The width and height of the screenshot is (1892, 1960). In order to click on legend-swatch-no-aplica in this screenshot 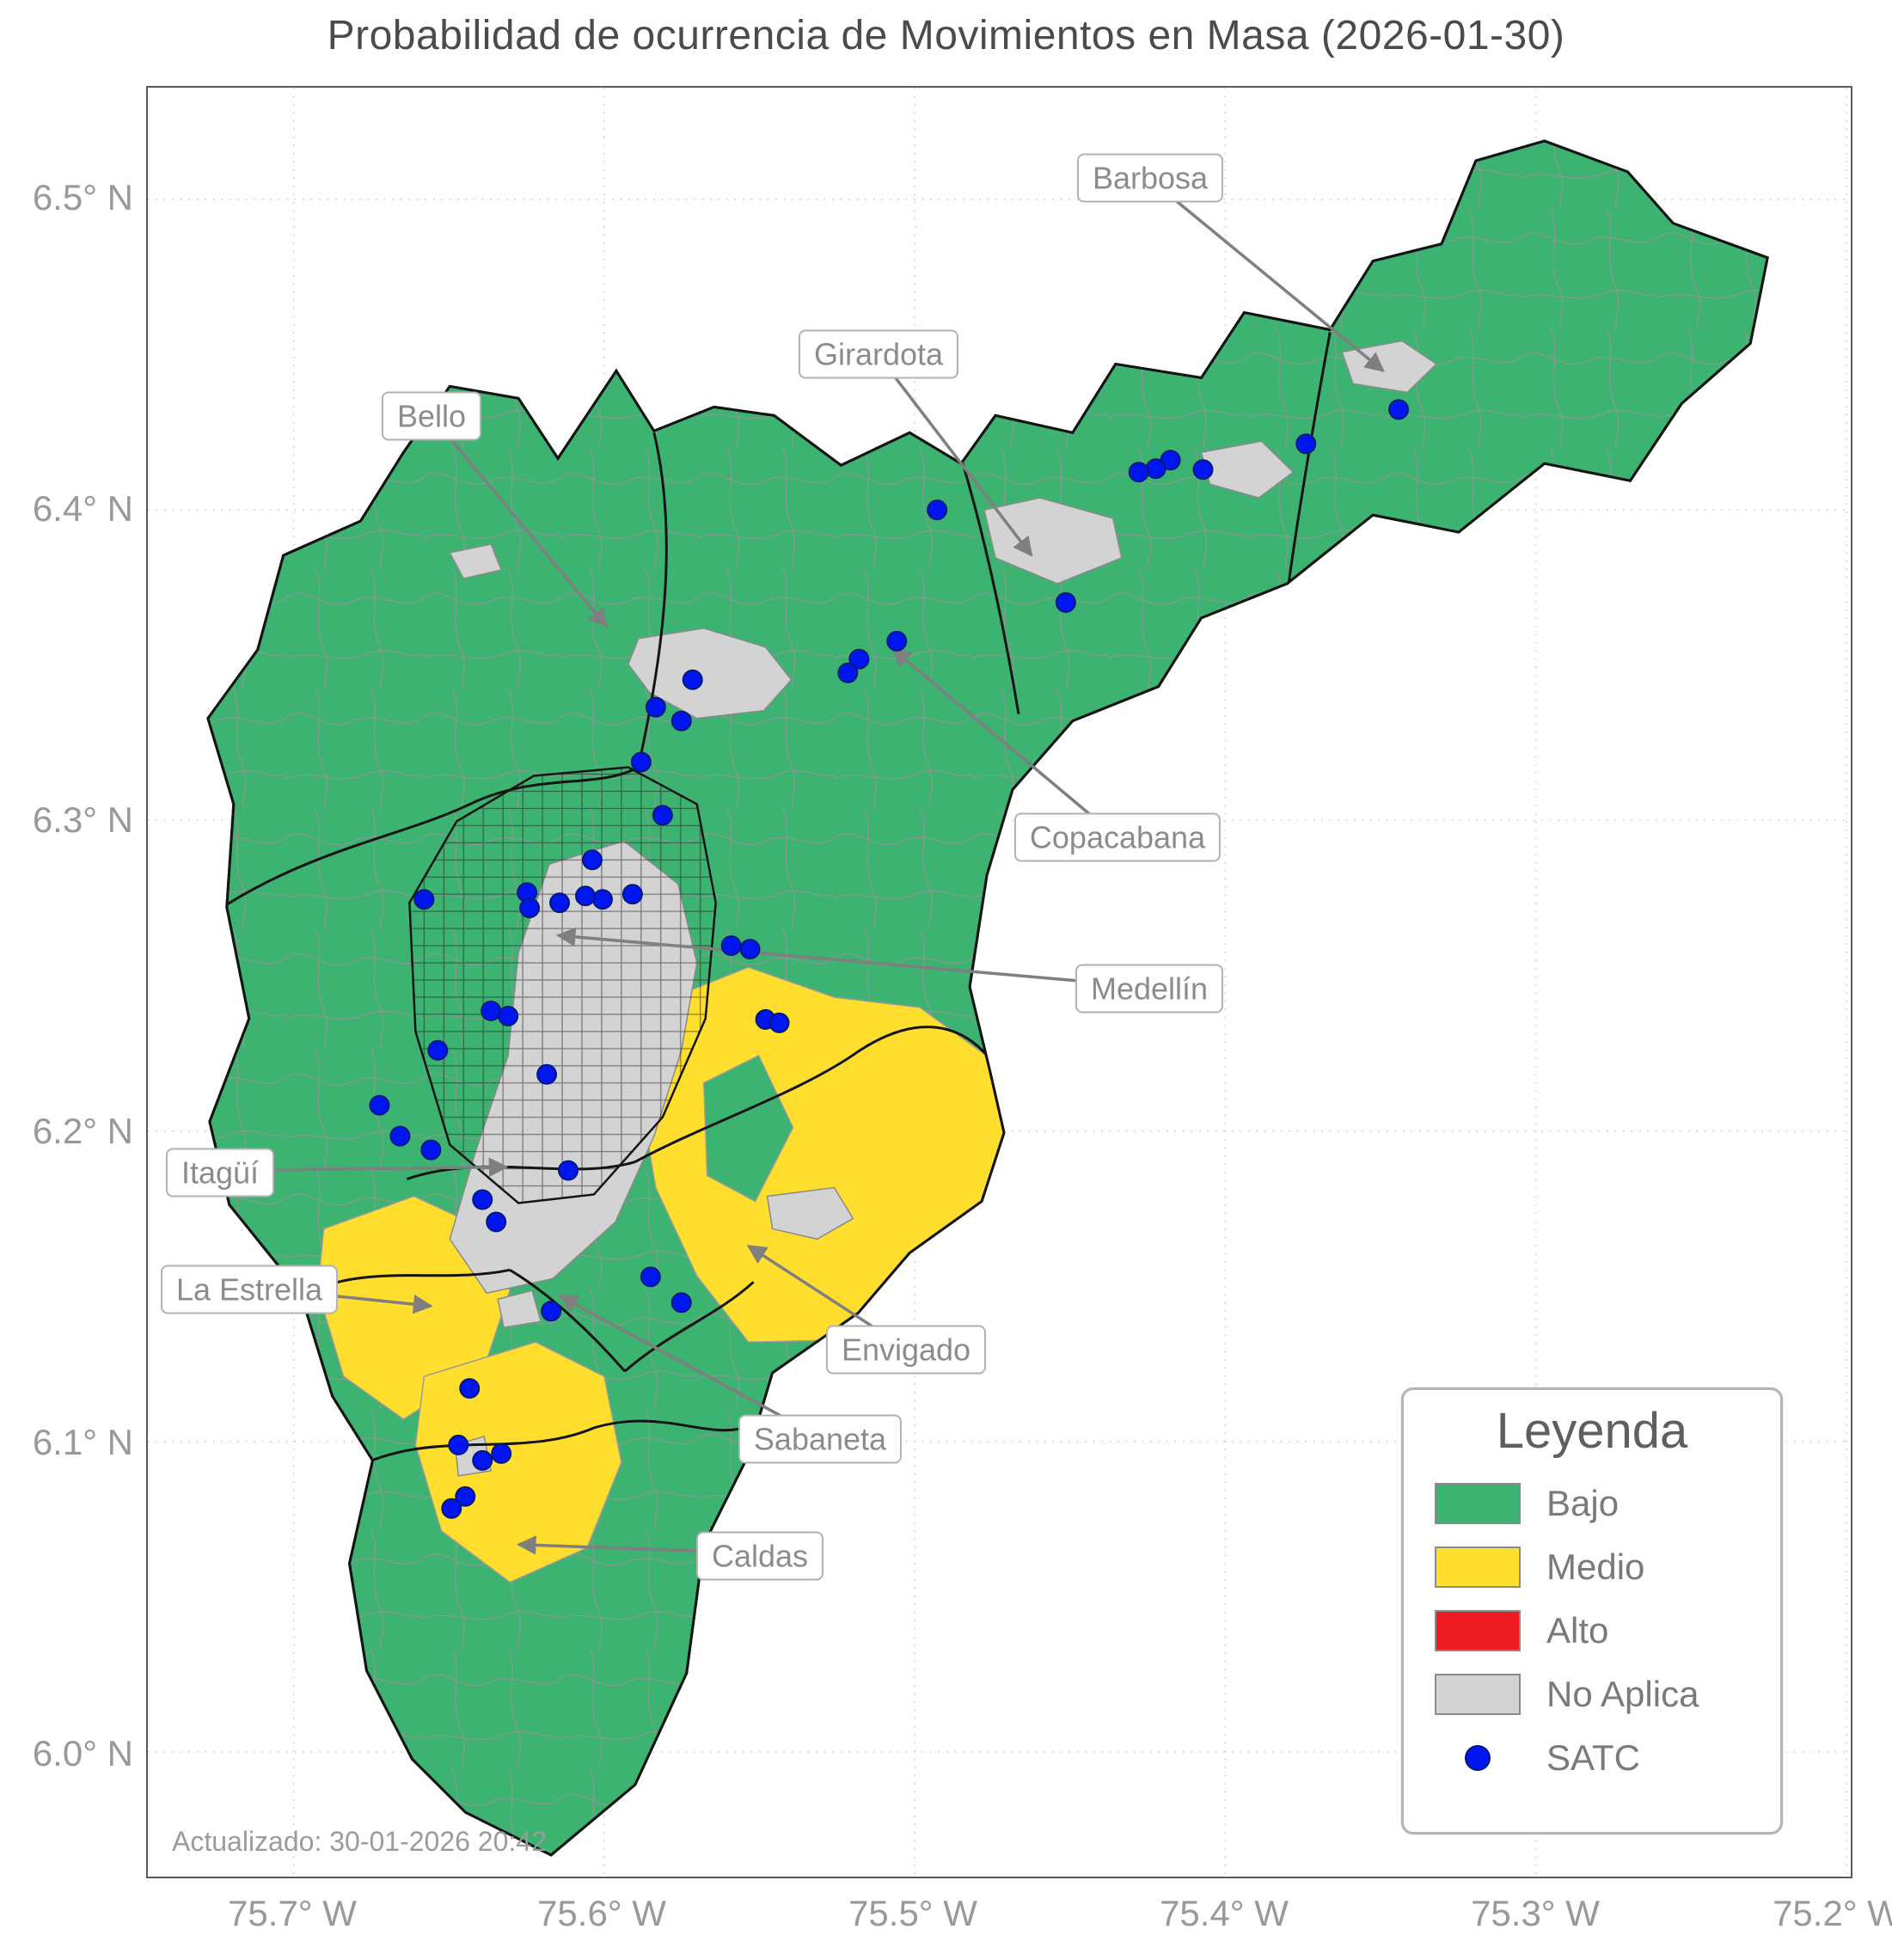, I will do `click(1478, 1694)`.